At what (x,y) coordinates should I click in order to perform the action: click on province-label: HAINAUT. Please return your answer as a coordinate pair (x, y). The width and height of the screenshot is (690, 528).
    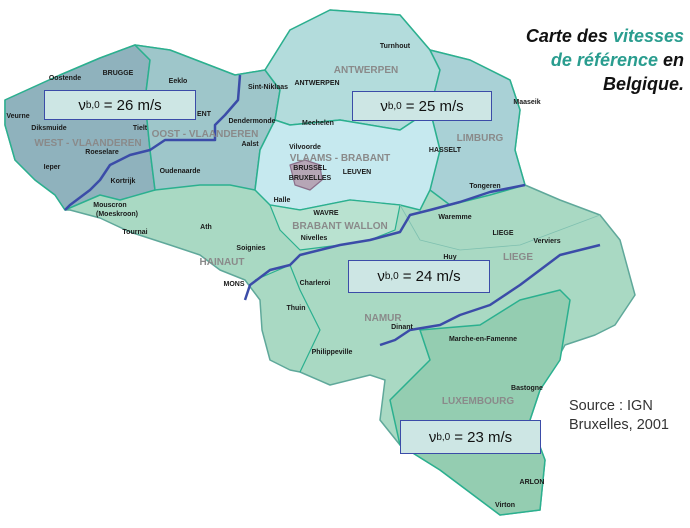
    Looking at the image, I should click on (222, 262).